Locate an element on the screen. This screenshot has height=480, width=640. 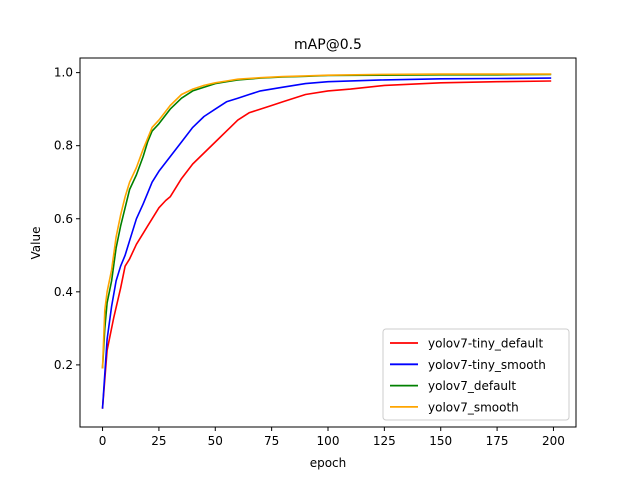
x-tick-label: 50 is located at coordinates (215, 441).